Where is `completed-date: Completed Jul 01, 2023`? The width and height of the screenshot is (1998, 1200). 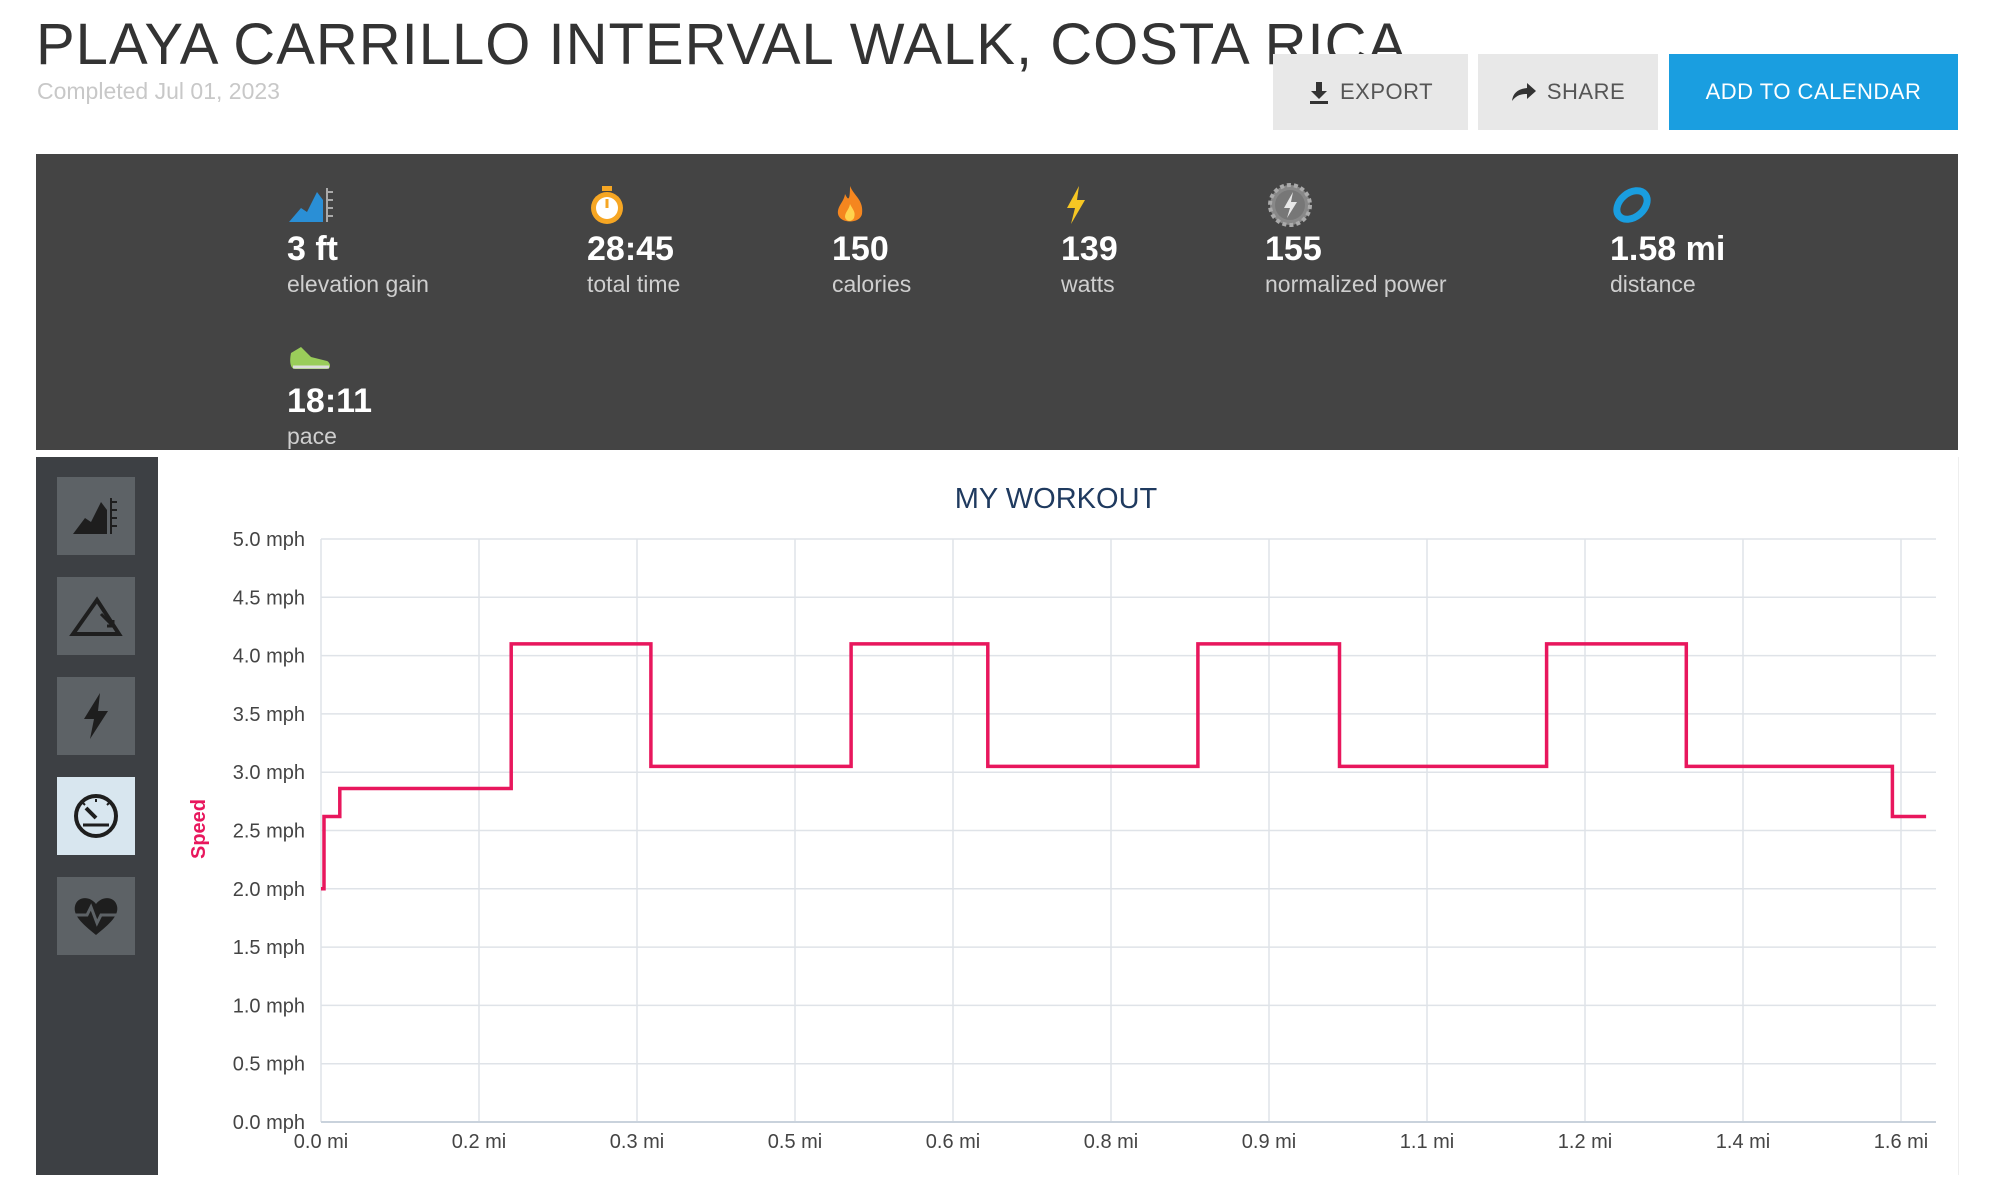
completed-date: Completed Jul 01, 2023 is located at coordinates (158, 91).